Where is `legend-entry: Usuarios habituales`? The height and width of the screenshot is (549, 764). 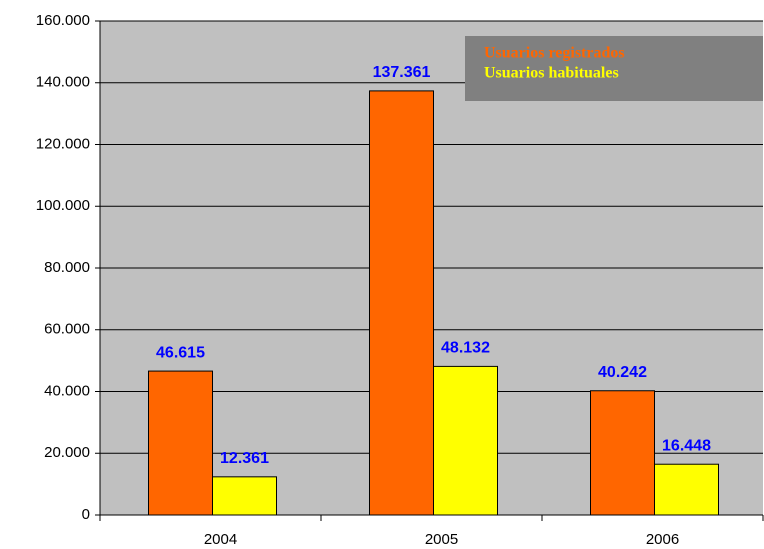 legend-entry: Usuarios habituales is located at coordinates (551, 73).